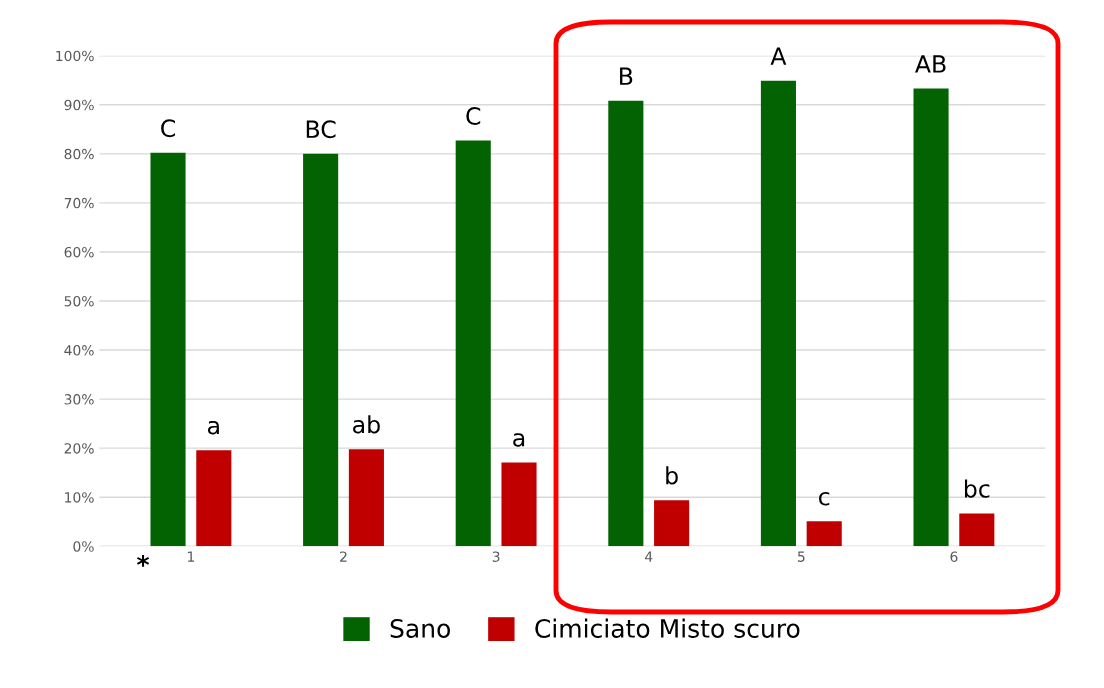  Describe the element at coordinates (321, 129) in the screenshot. I see `annotation: BC` at that location.